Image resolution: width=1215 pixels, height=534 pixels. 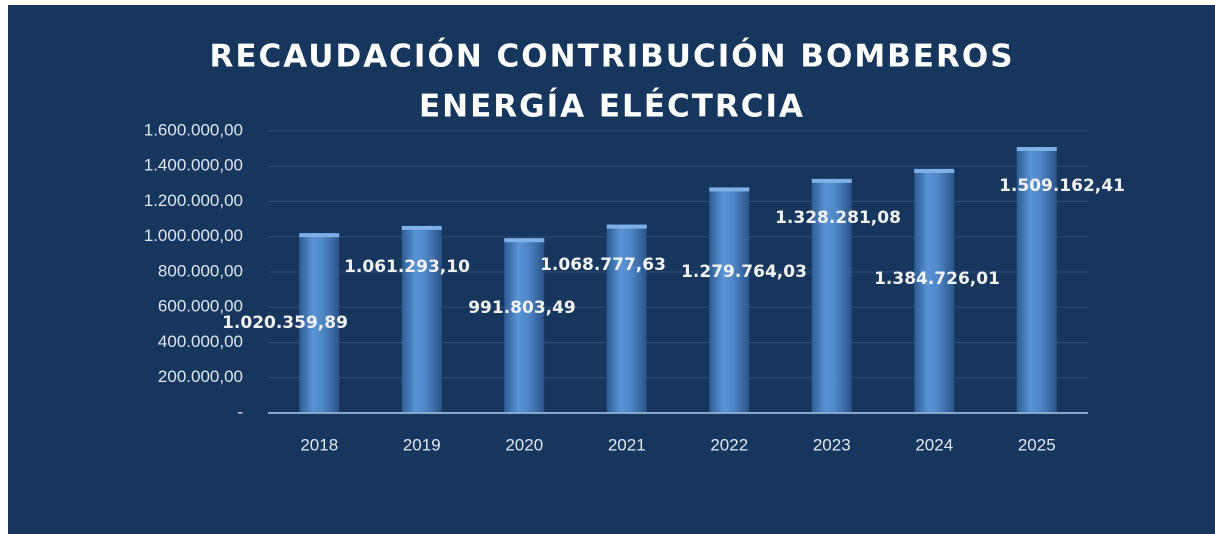 I want to click on x-tick-label: 2025, so click(x=1037, y=444).